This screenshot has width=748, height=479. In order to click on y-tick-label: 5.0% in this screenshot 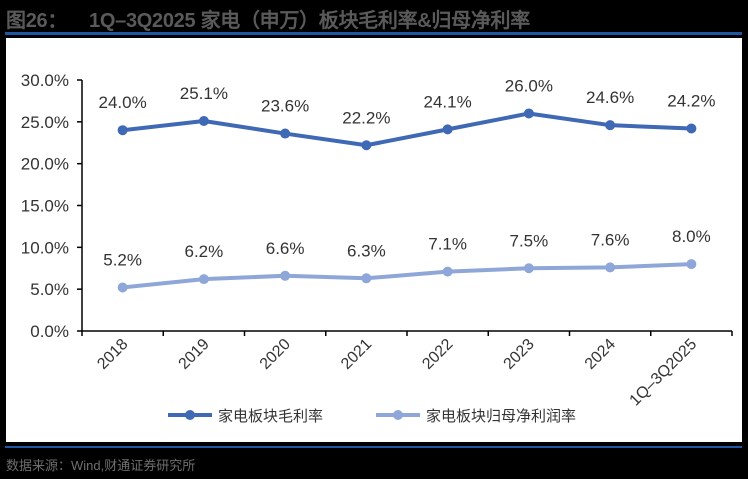, I will do `click(49, 289)`.